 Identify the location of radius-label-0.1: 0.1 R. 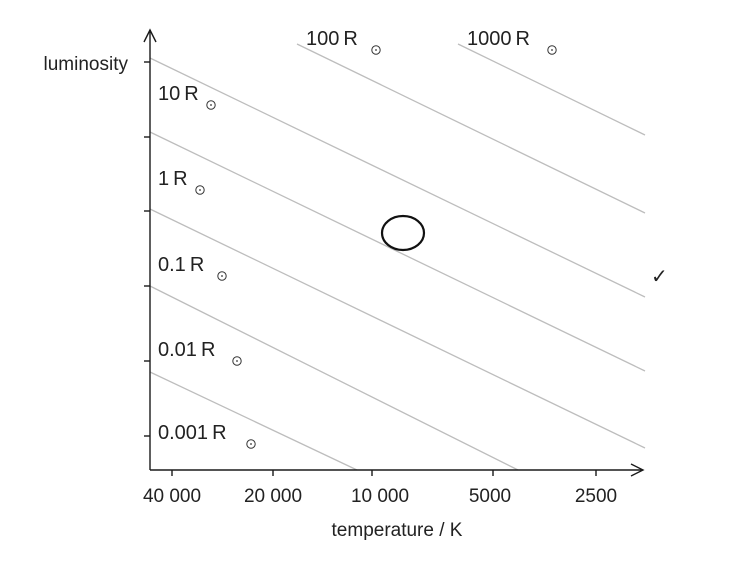
(192, 267).